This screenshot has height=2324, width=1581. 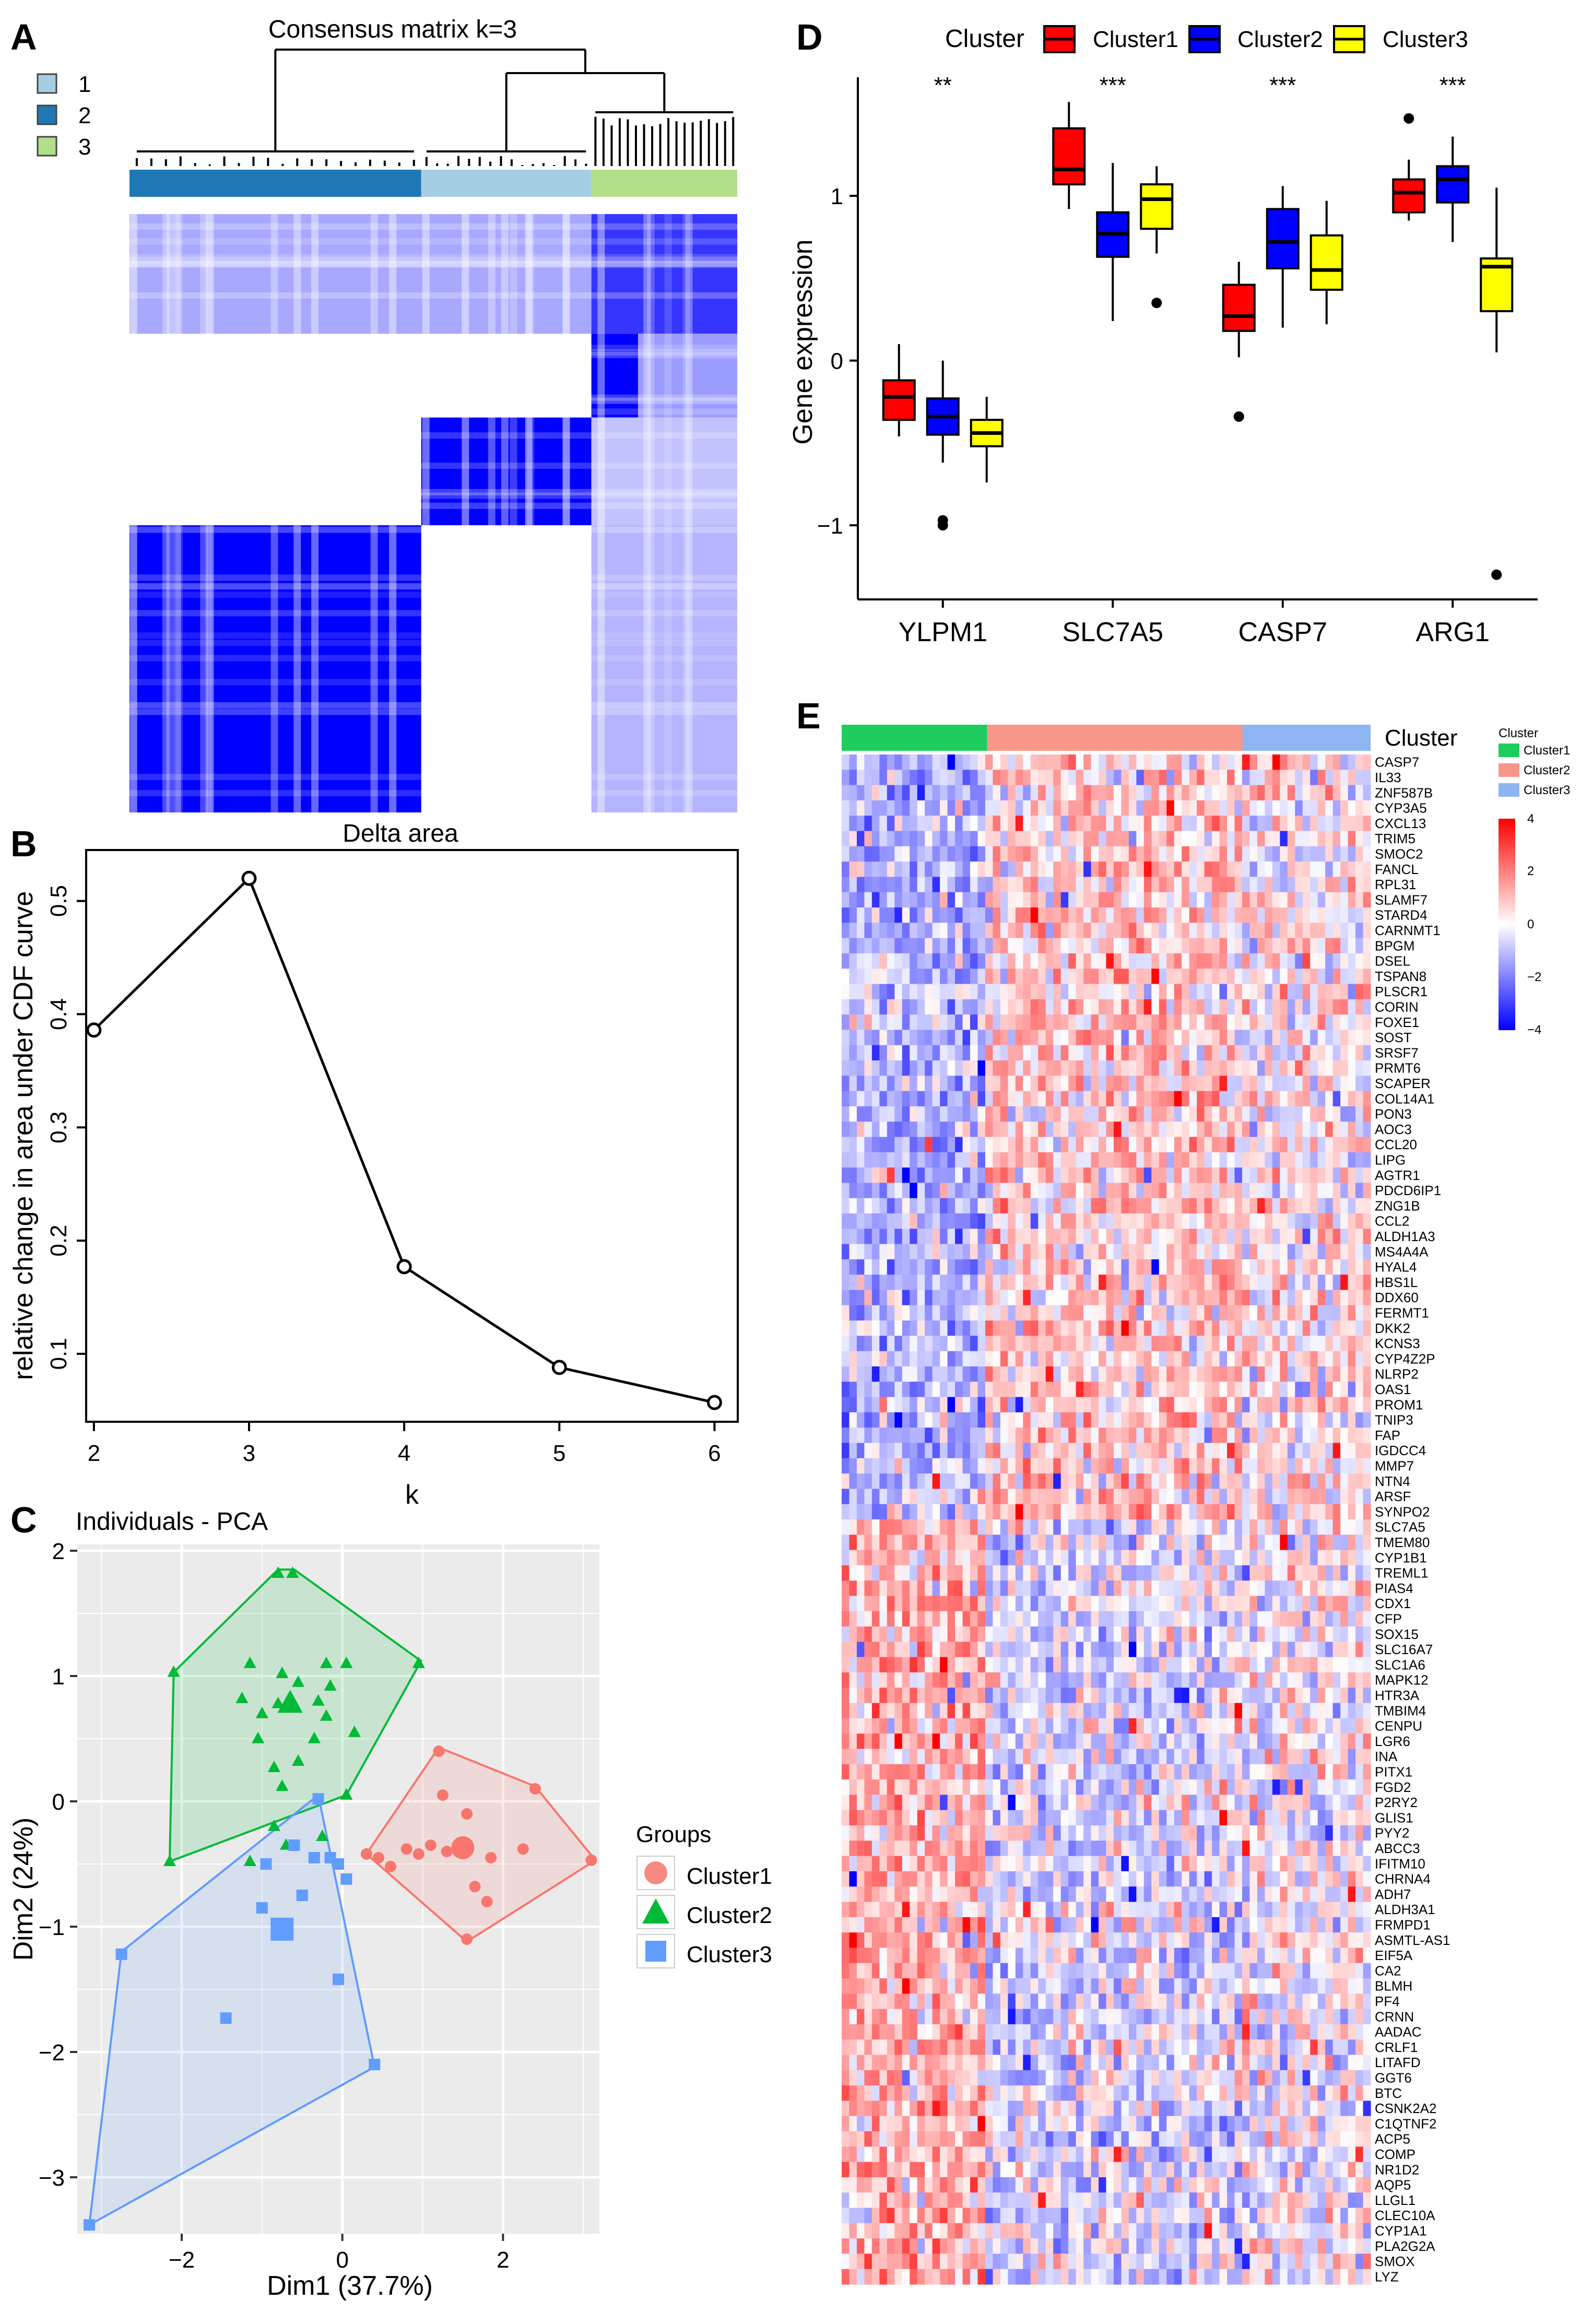 What do you see at coordinates (366, 1854) in the screenshot?
I see `pca-point-cluster1` at bounding box center [366, 1854].